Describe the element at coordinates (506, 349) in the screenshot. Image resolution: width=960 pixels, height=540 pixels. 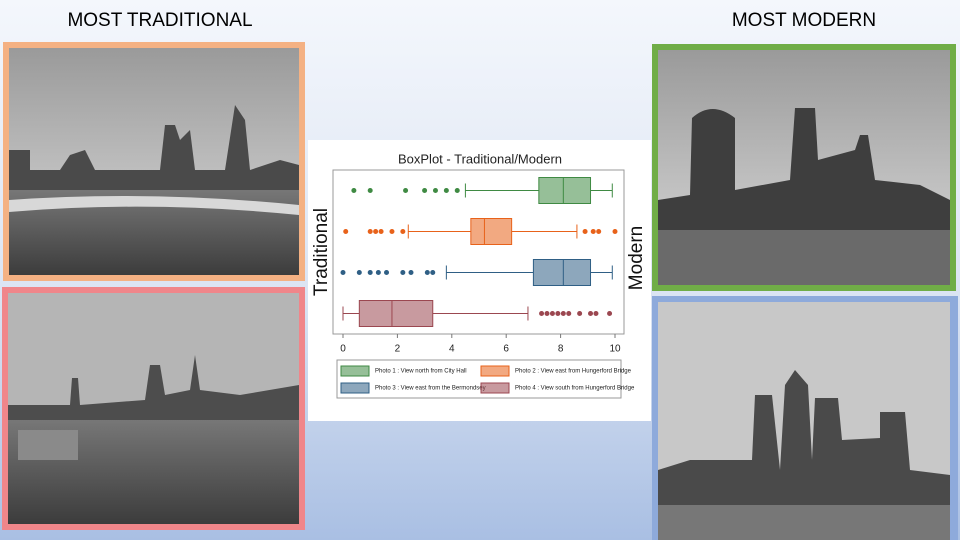
I see `x-tick-label: 6` at that location.